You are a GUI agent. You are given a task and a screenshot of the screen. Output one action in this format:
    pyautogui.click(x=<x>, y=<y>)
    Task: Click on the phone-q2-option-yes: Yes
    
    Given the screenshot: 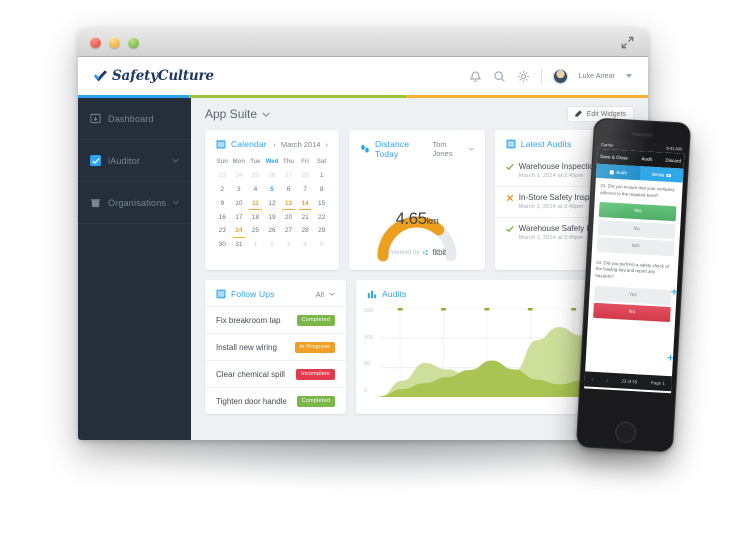 What is the action you would take?
    pyautogui.click(x=633, y=295)
    